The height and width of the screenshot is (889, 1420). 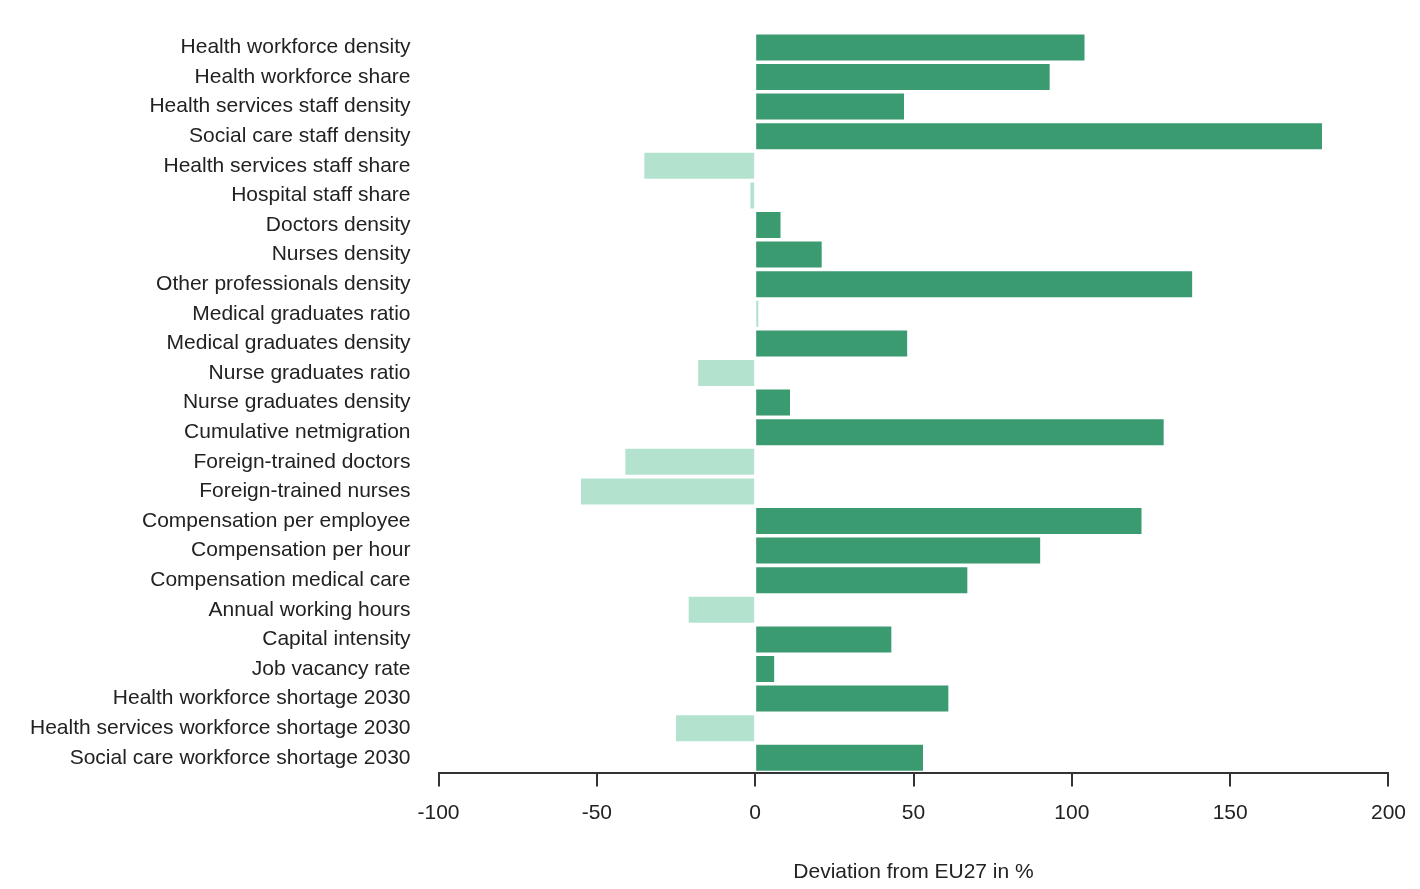 What do you see at coordinates (302, 460) in the screenshot?
I see `y-tick-label: Foreign-trained doctors` at bounding box center [302, 460].